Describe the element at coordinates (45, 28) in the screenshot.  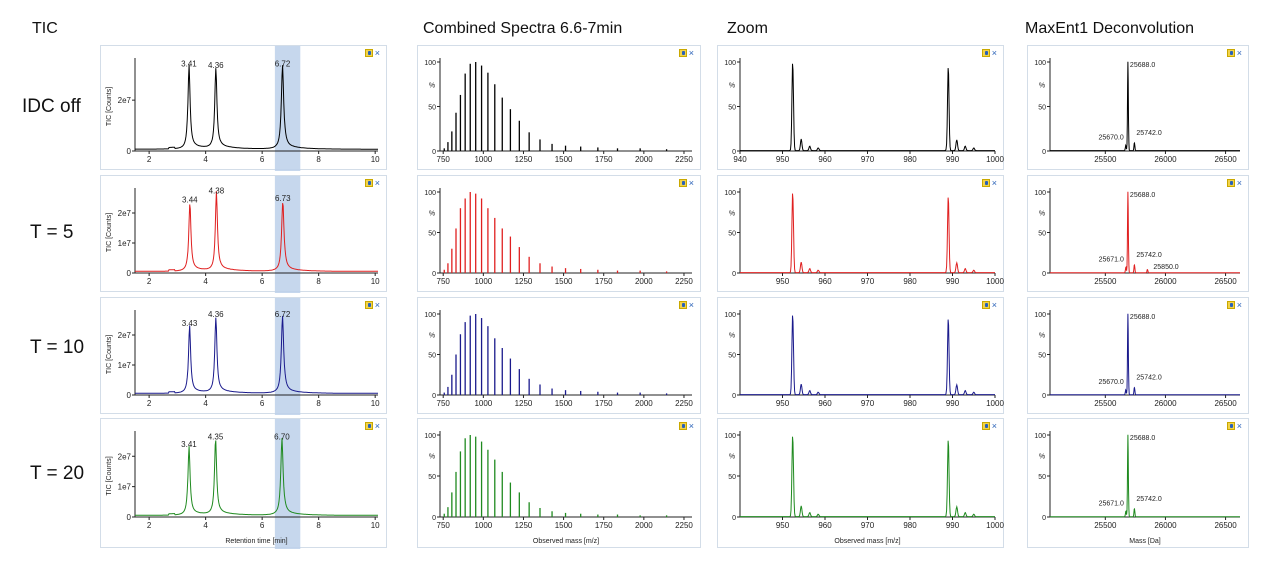
I see `column-title-tic: TIC` at that location.